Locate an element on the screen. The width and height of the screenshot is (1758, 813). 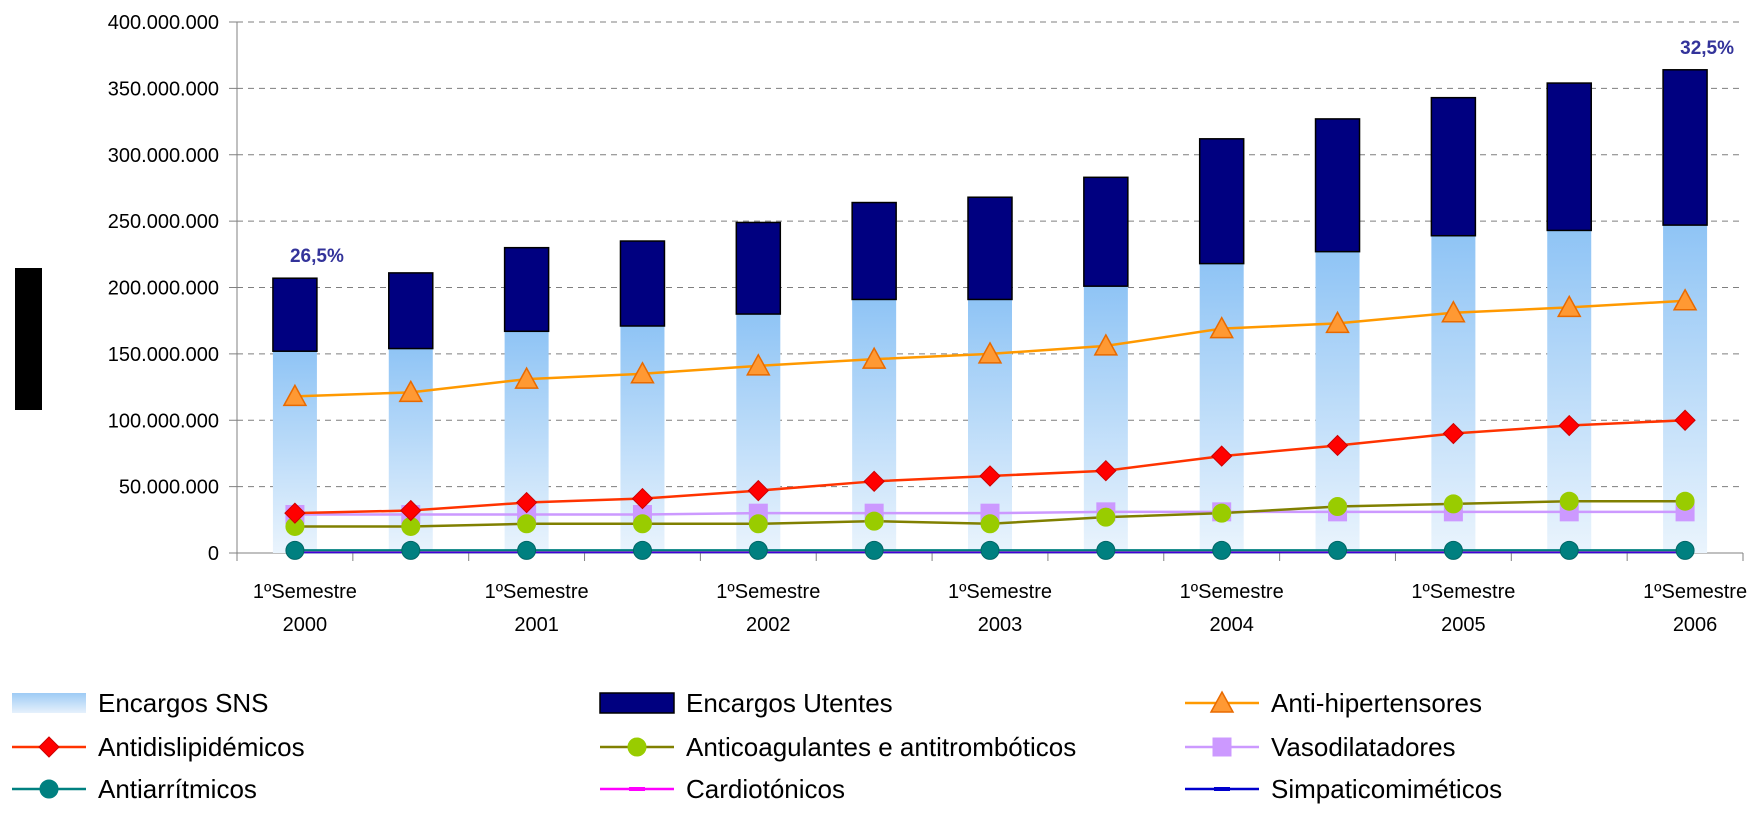
legend-marker-vasodilatadores is located at coordinates (1222, 747).